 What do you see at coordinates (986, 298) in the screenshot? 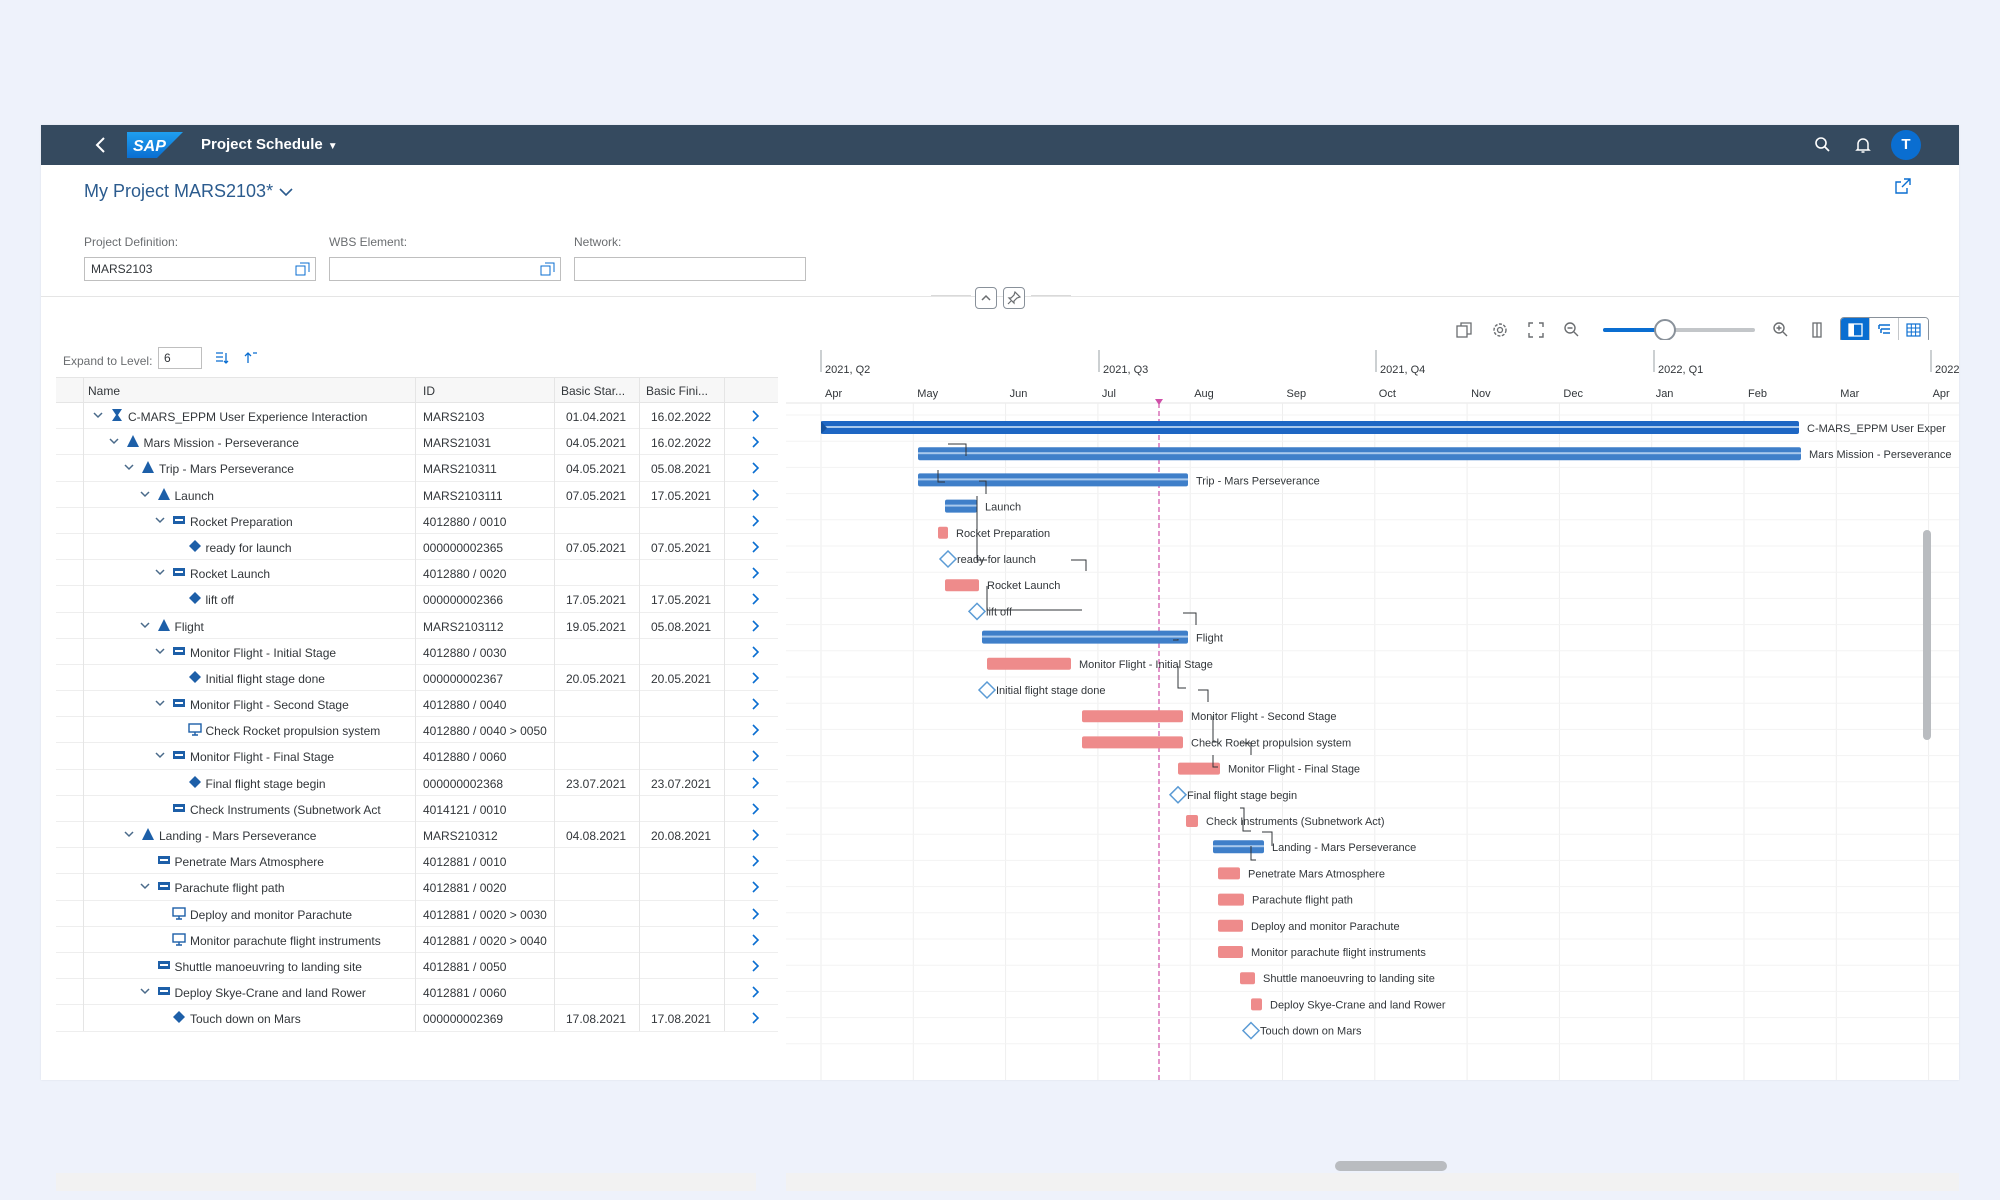
I see `collapse-header-button` at bounding box center [986, 298].